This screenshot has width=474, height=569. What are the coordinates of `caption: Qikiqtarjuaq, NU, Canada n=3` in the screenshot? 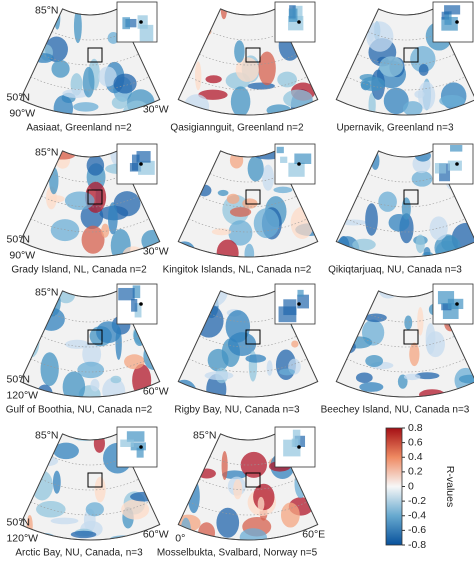 It's located at (395, 270).